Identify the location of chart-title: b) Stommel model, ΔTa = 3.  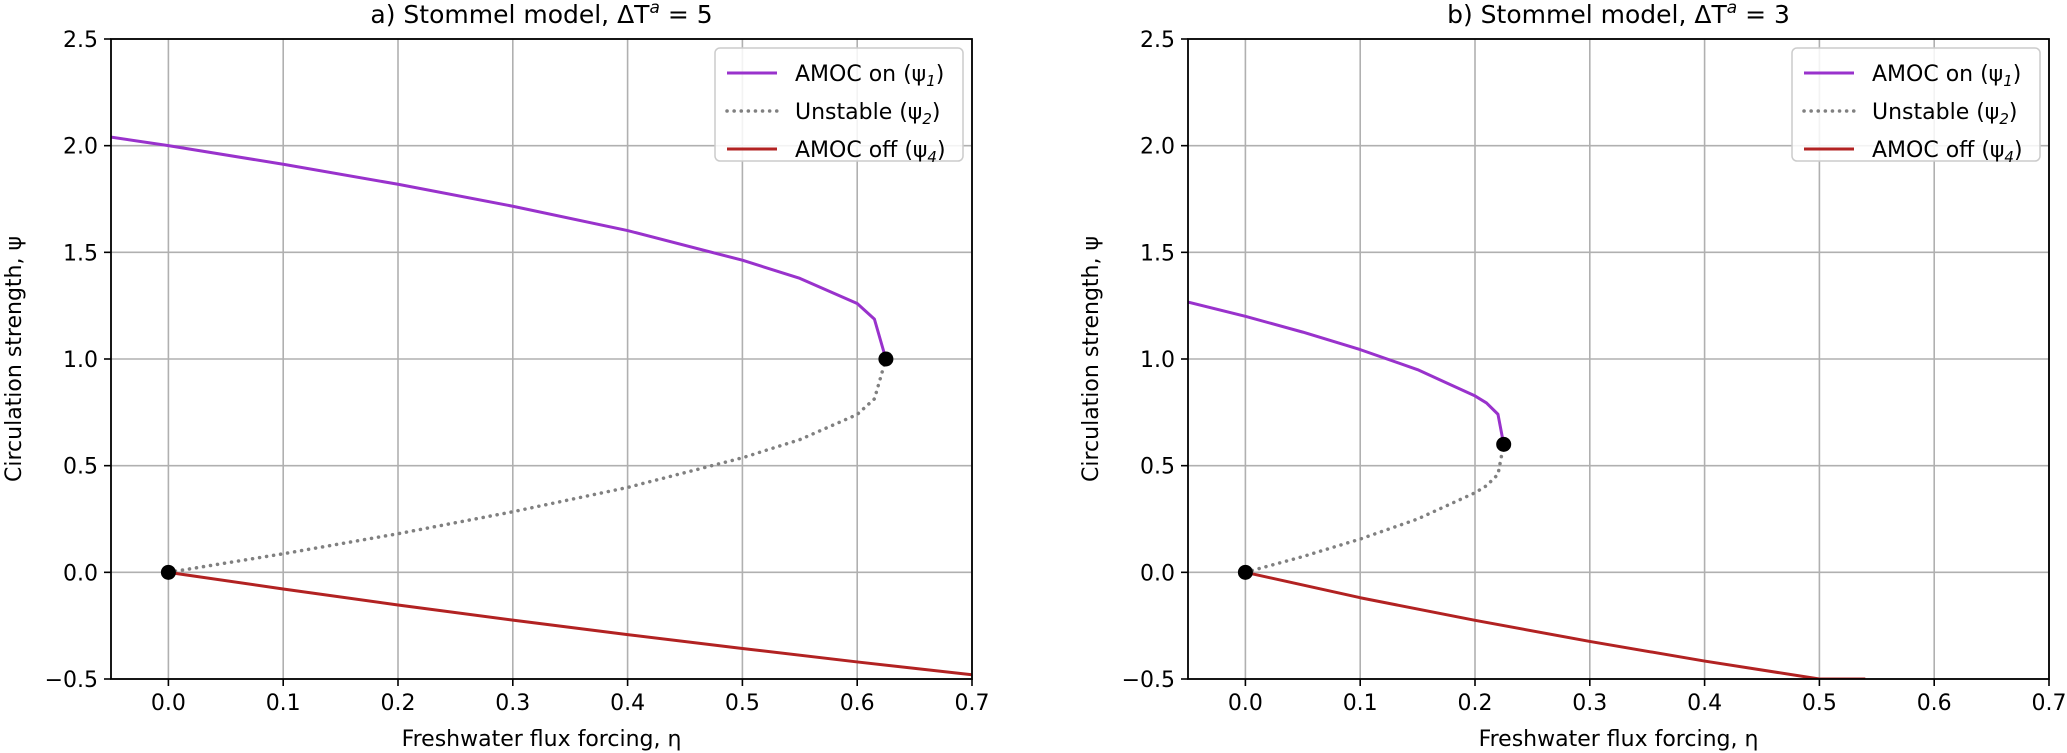
(1618, 14).